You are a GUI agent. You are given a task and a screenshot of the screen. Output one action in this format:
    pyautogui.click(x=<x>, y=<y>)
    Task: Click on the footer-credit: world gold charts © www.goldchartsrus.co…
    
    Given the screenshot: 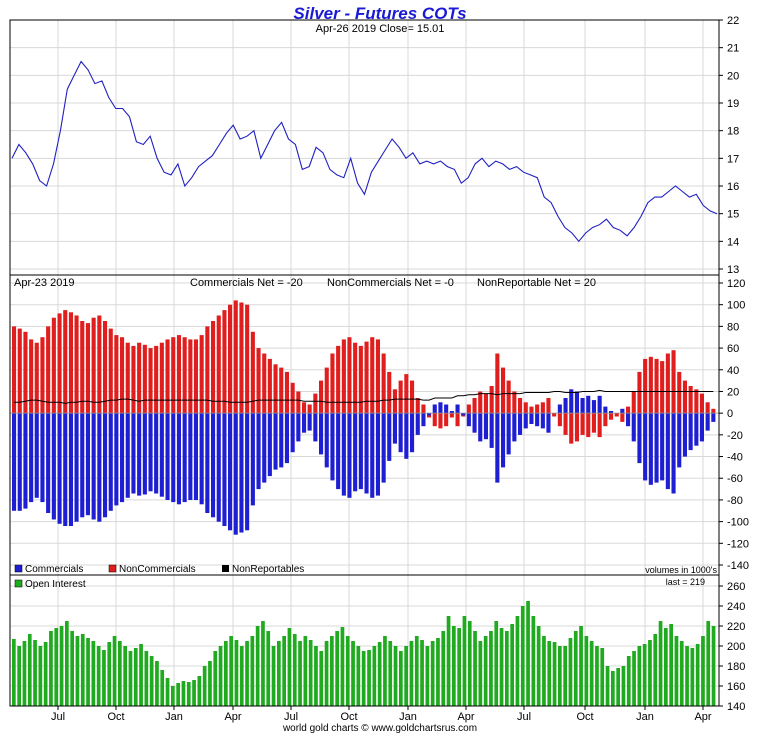 What is the action you would take?
    pyautogui.click(x=379, y=728)
    